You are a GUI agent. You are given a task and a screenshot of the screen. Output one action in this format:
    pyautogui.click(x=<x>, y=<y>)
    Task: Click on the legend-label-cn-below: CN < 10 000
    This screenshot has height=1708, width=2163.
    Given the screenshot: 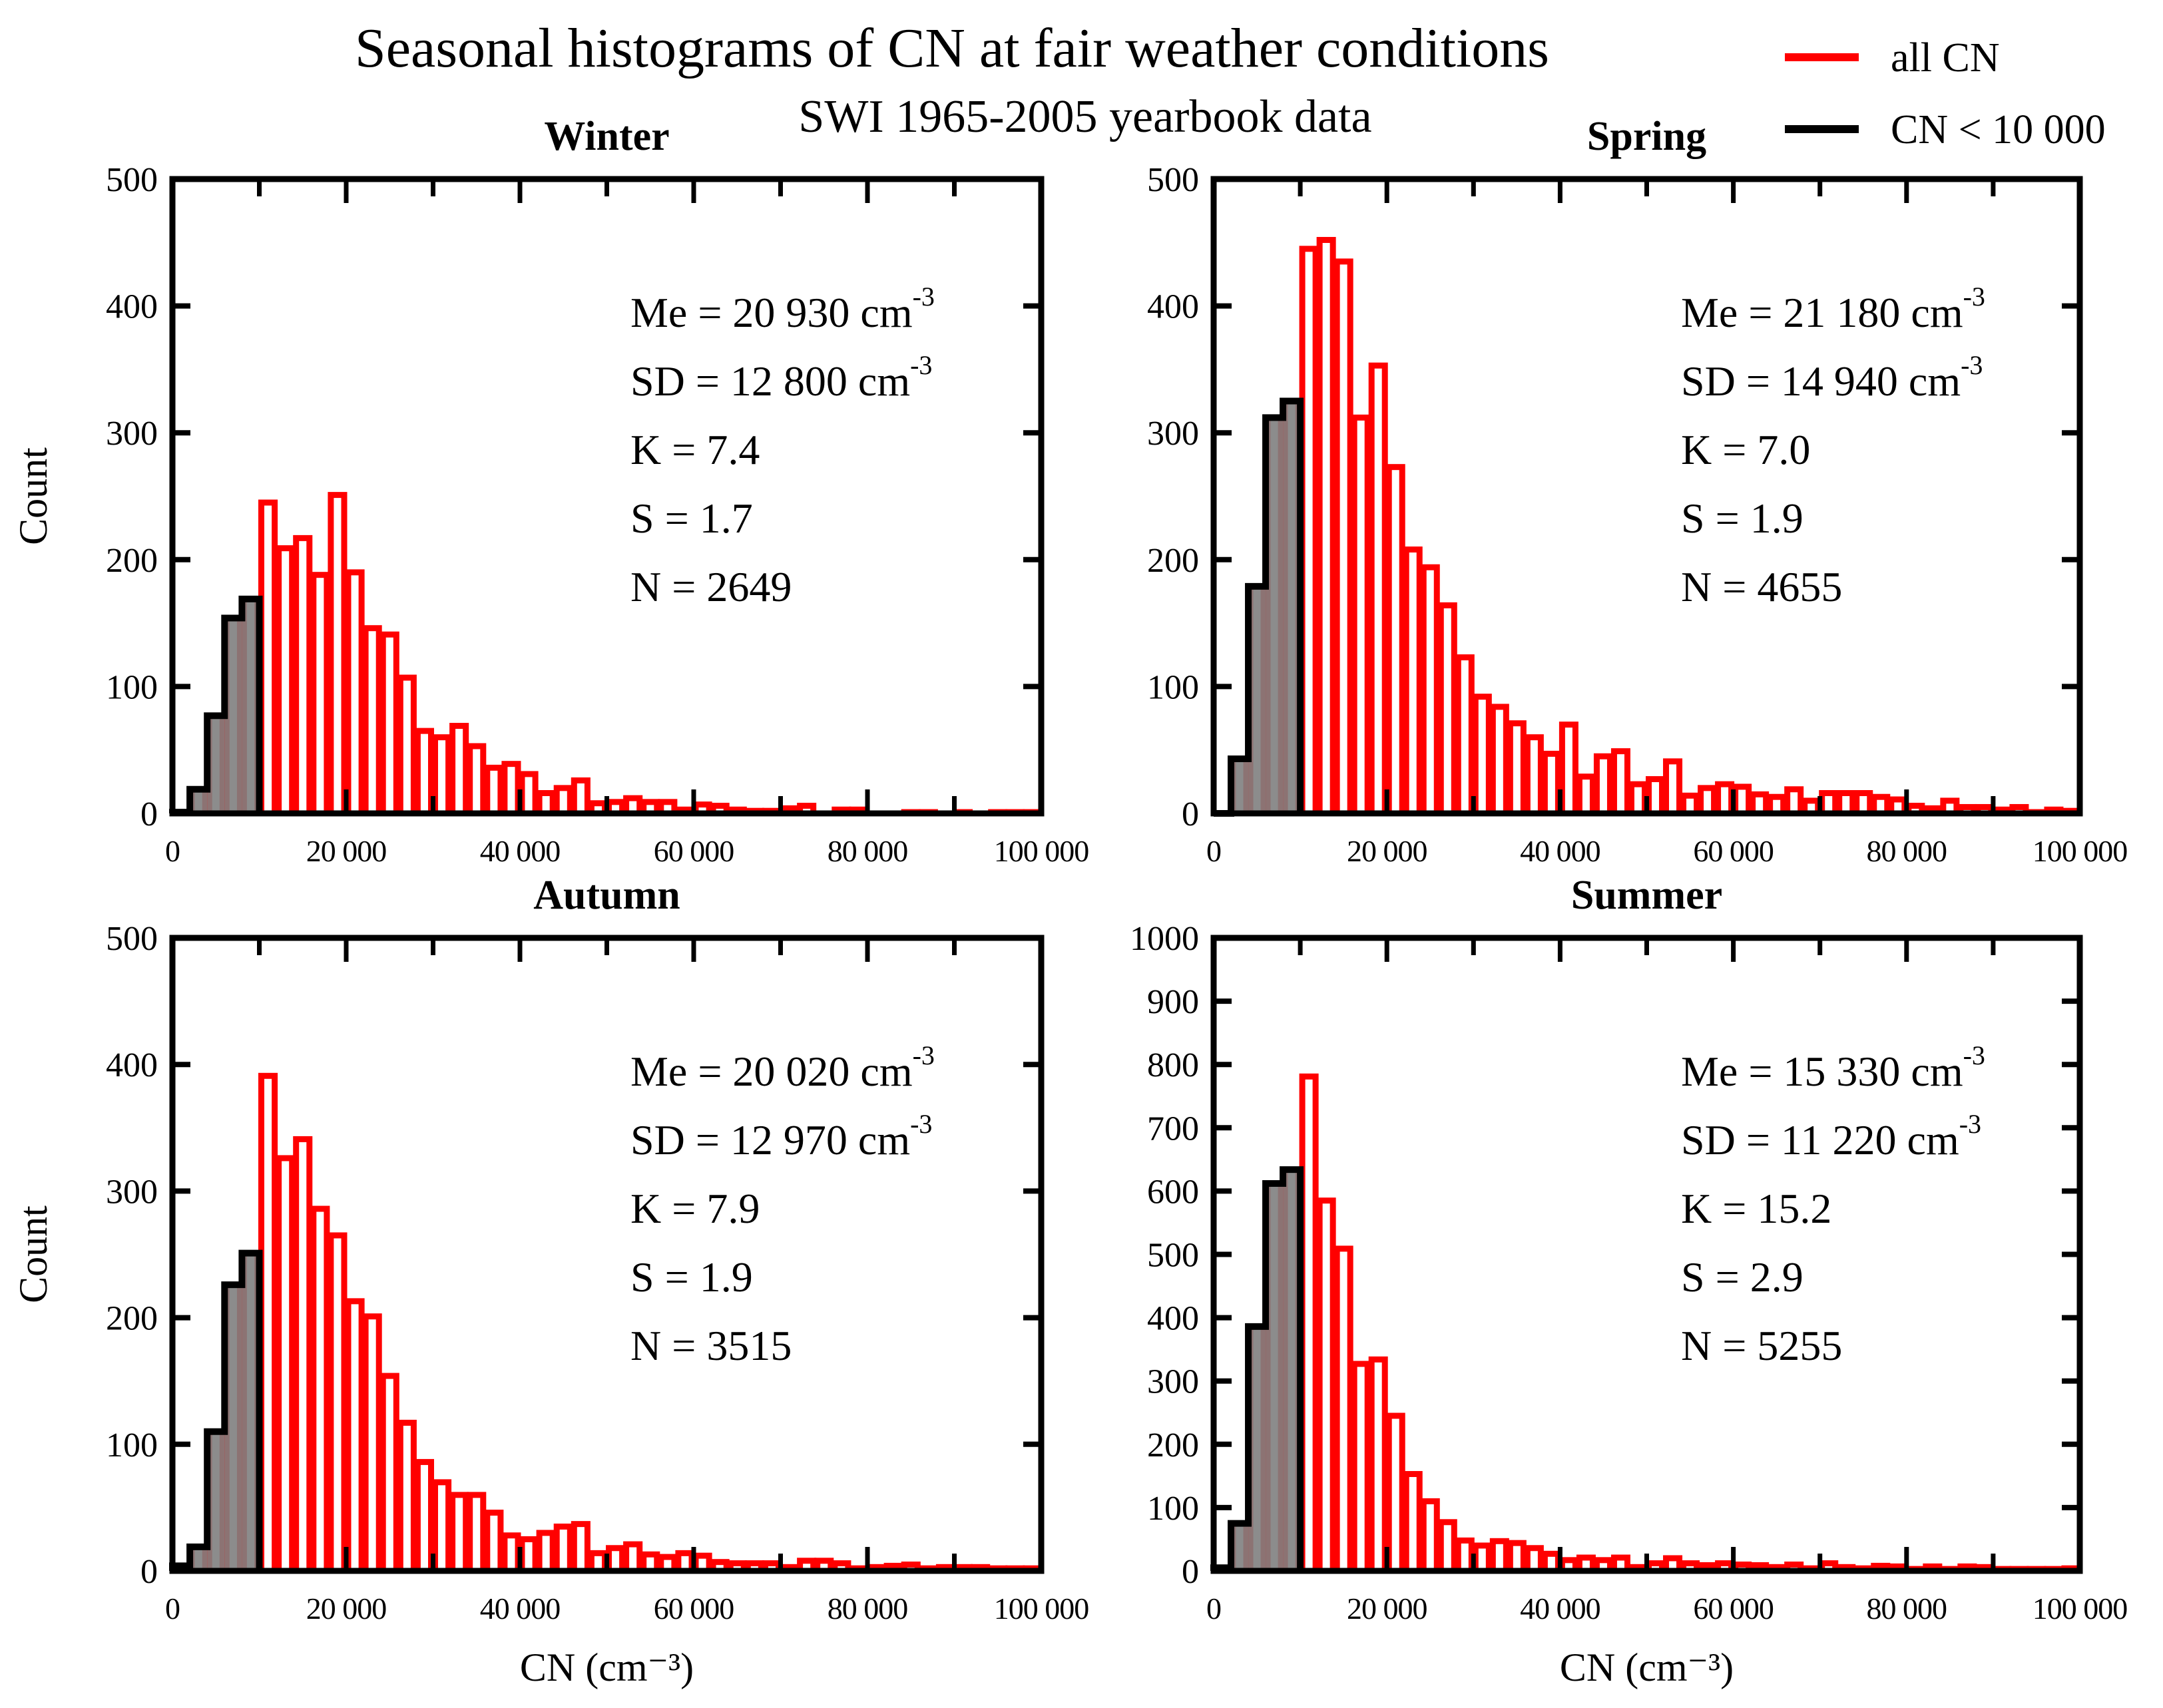 What is the action you would take?
    pyautogui.click(x=1998, y=129)
    